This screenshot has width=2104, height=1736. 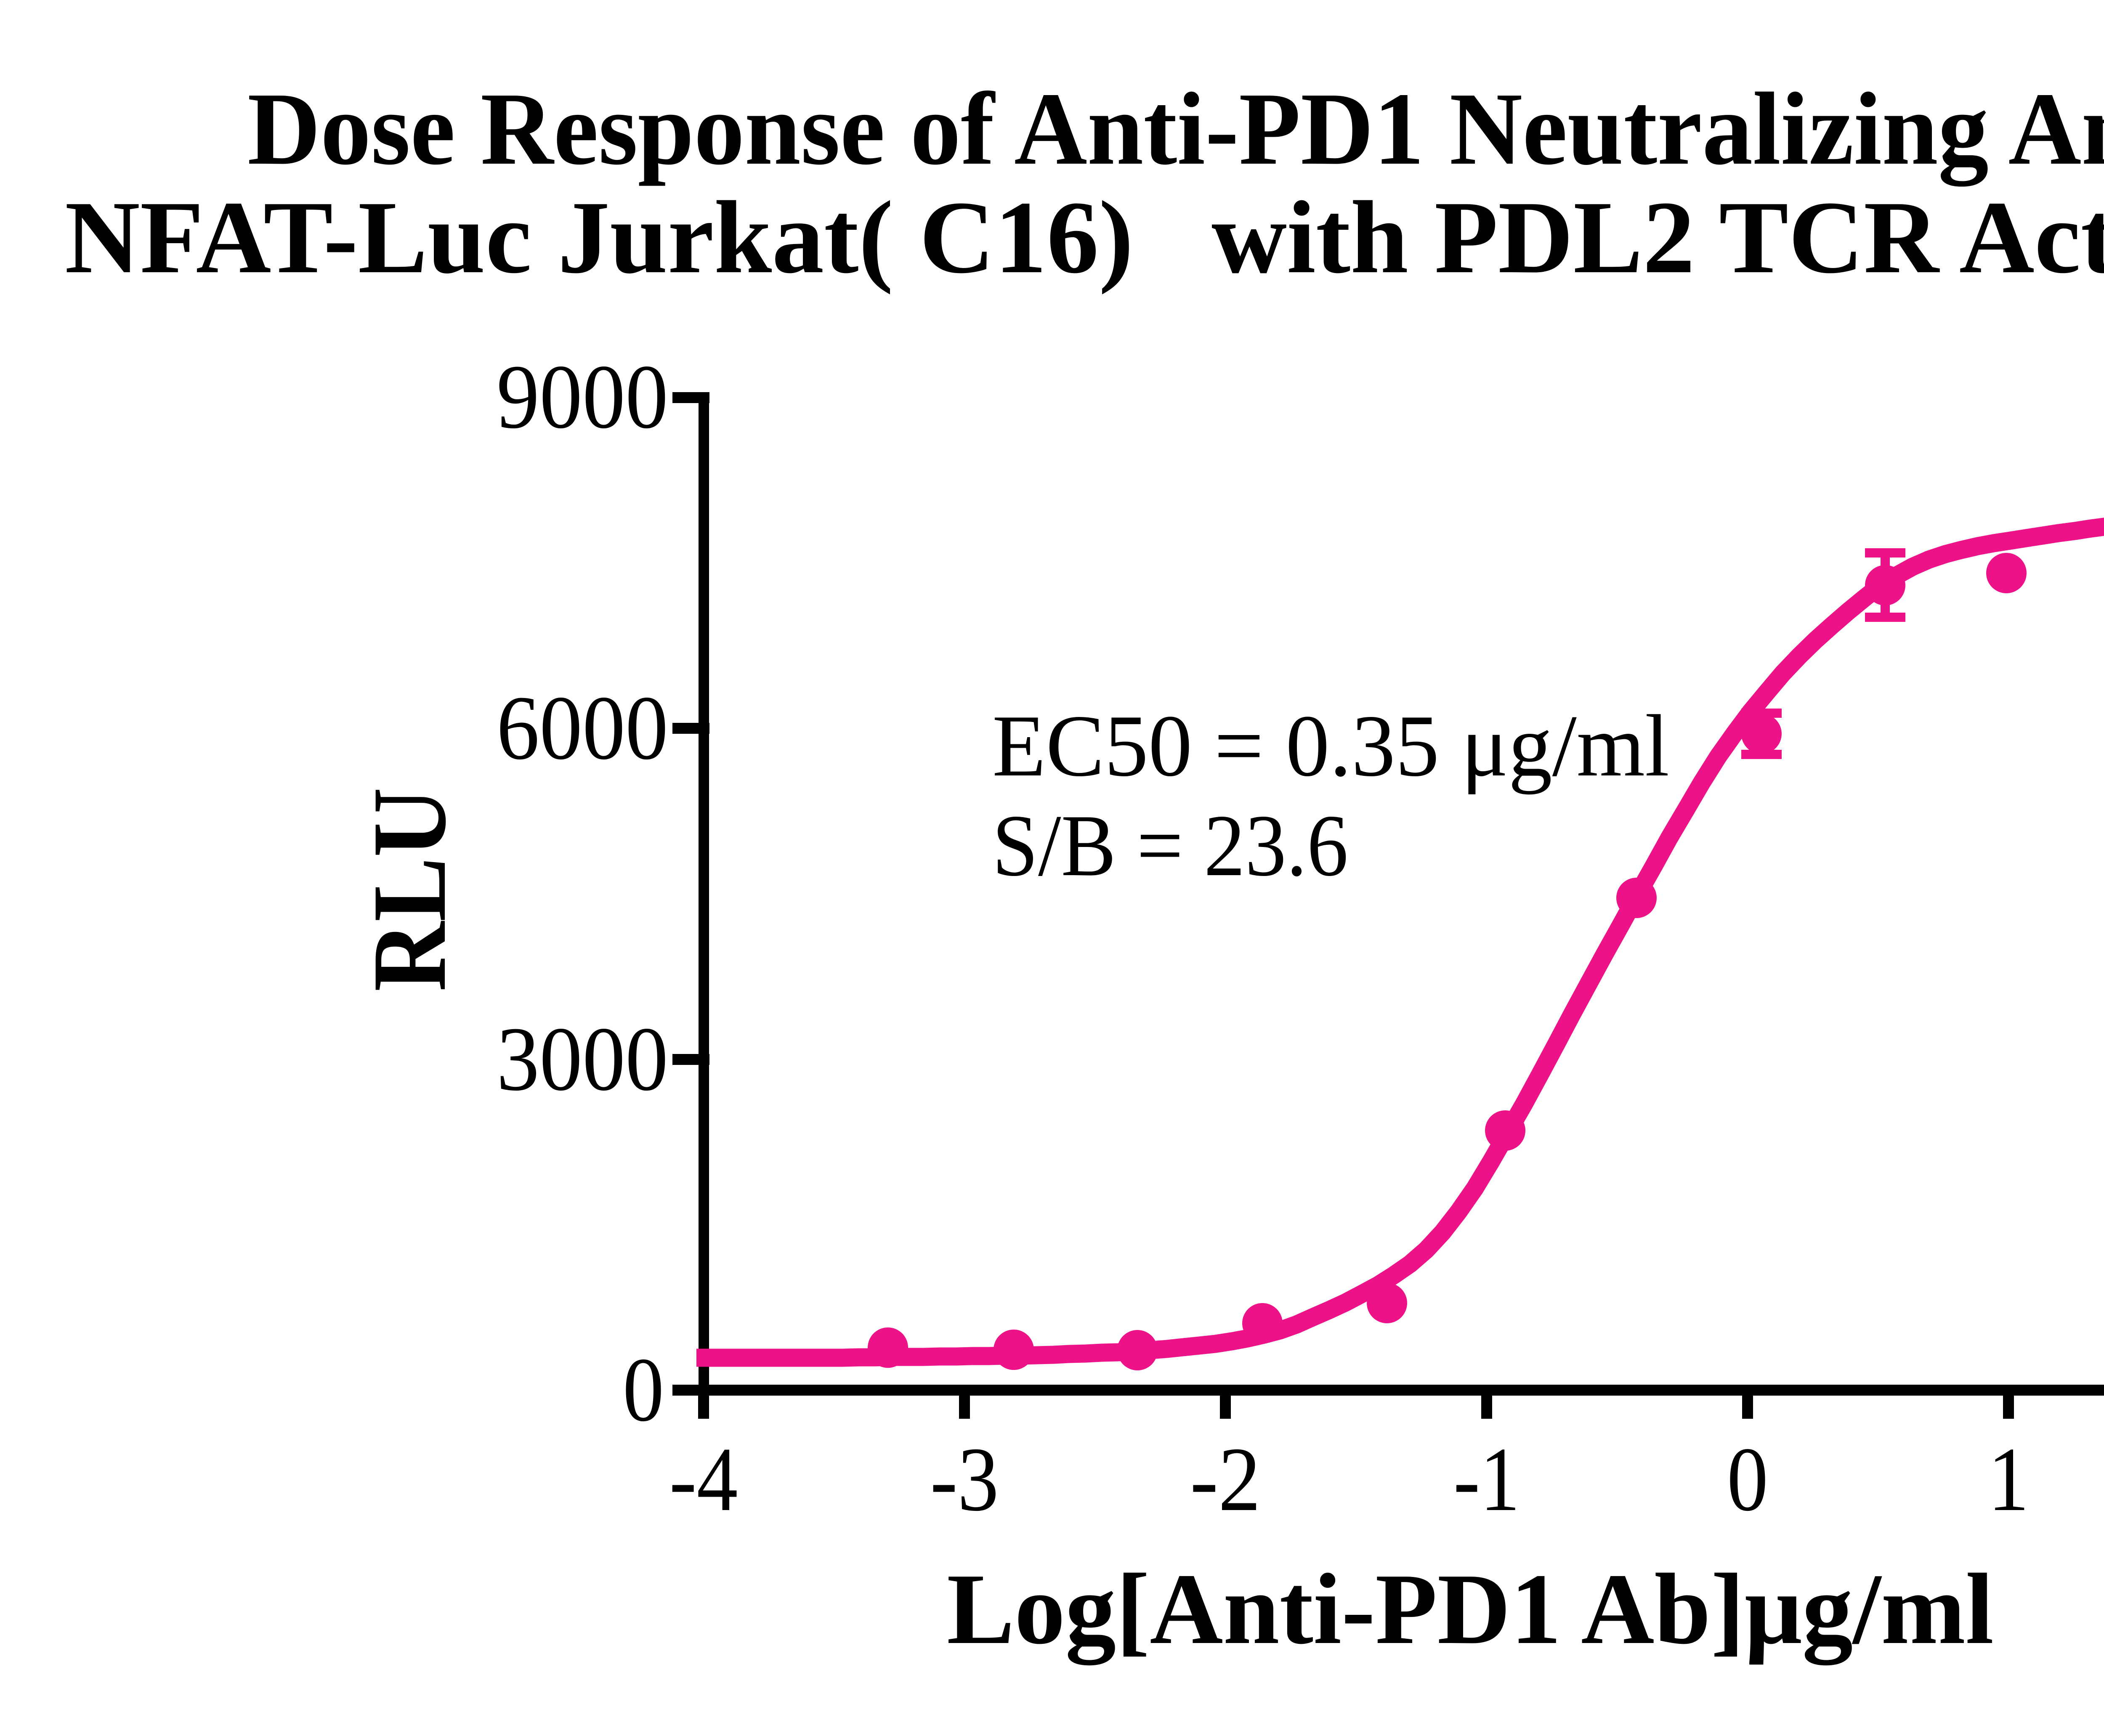 What do you see at coordinates (2009, 1479) in the screenshot?
I see `svg-text: 1` at bounding box center [2009, 1479].